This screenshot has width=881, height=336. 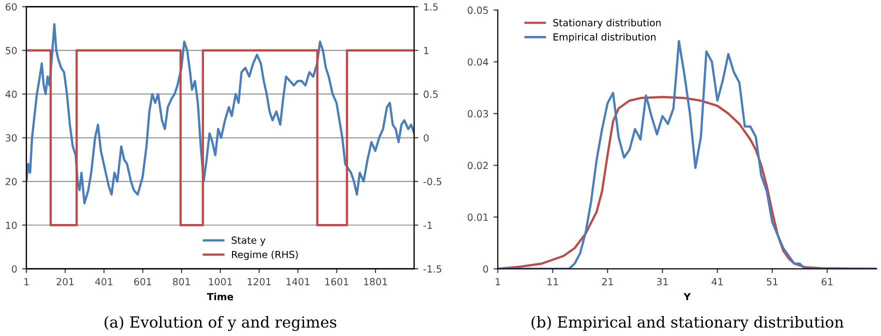 What do you see at coordinates (259, 282) in the screenshot?
I see `x-tick-label: 1201` at bounding box center [259, 282].